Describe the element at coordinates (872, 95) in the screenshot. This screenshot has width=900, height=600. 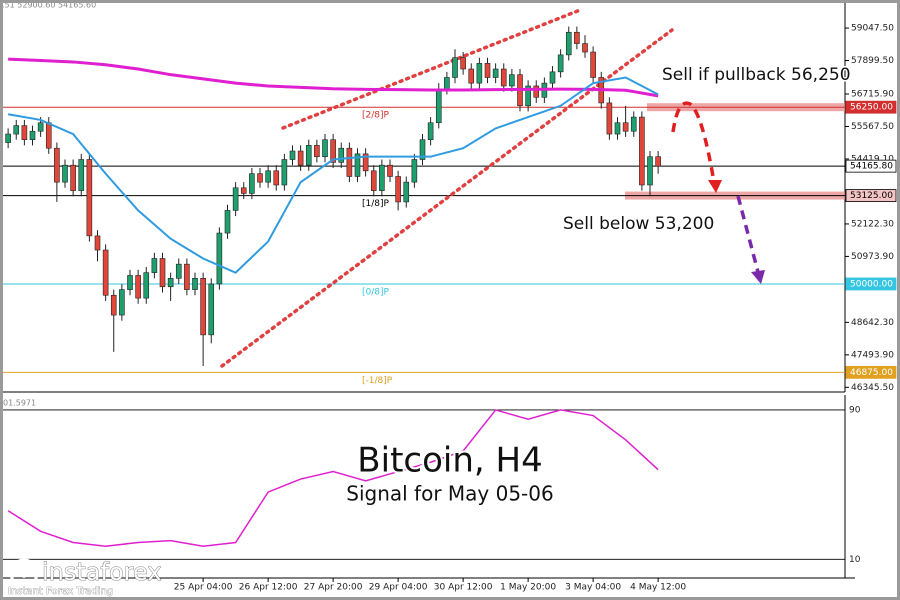
I see `y-tick-label: 56715.90` at that location.